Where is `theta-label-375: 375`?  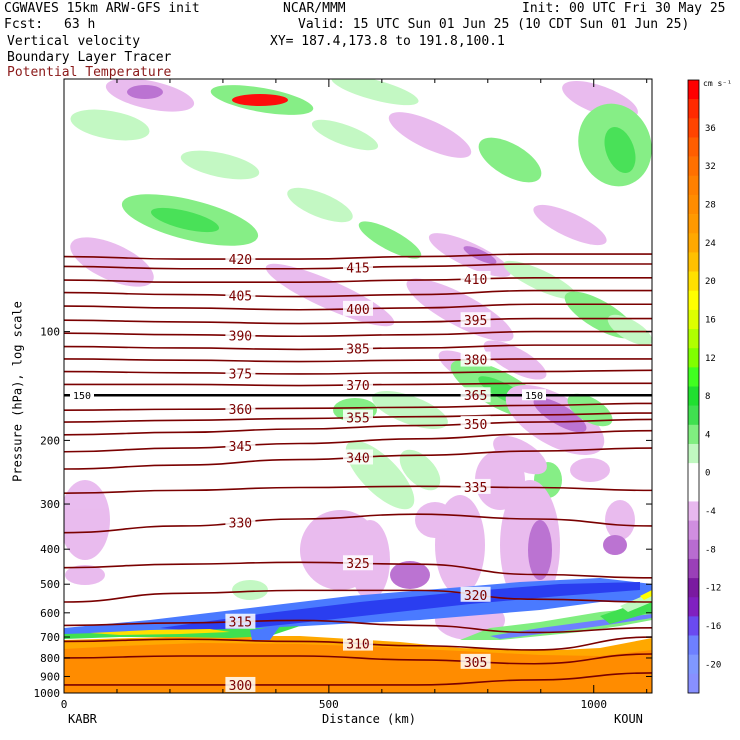
theta-label-375: 375 is located at coordinates (240, 374).